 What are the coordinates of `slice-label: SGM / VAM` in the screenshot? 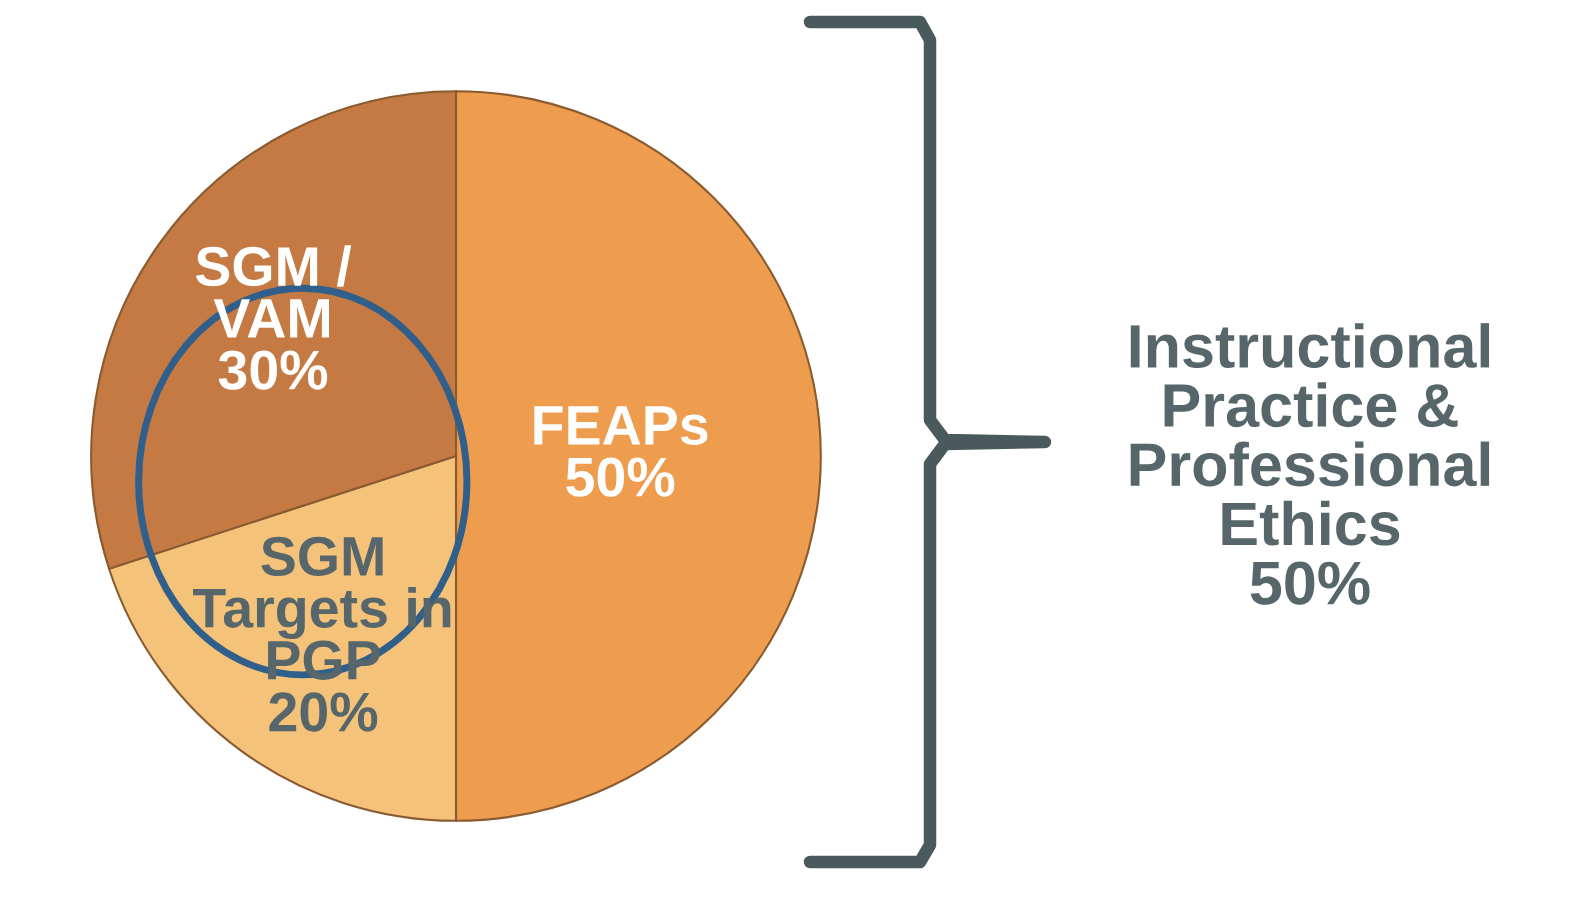 It's located at (273, 291).